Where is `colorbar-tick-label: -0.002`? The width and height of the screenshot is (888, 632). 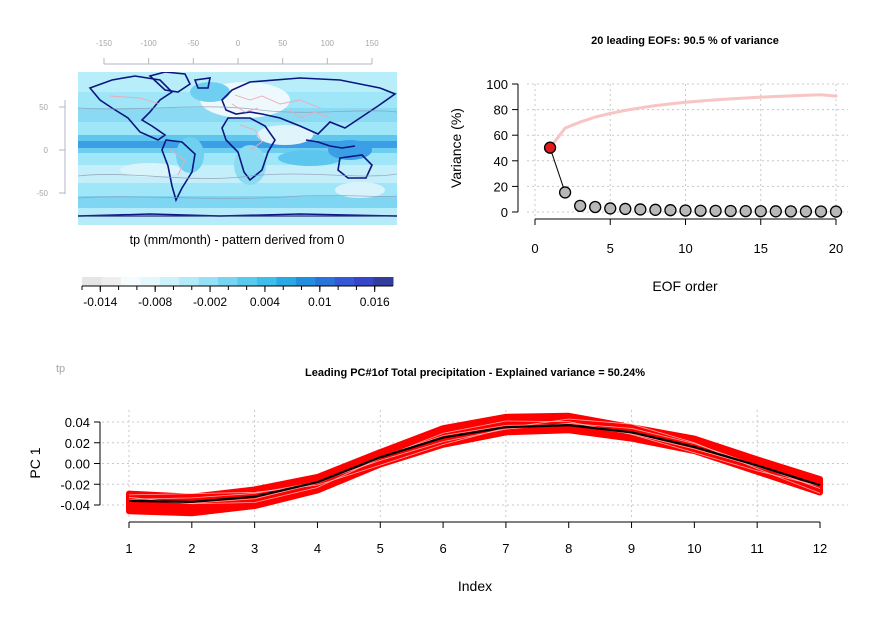
colorbar-tick-label: -0.002 is located at coordinates (210, 302).